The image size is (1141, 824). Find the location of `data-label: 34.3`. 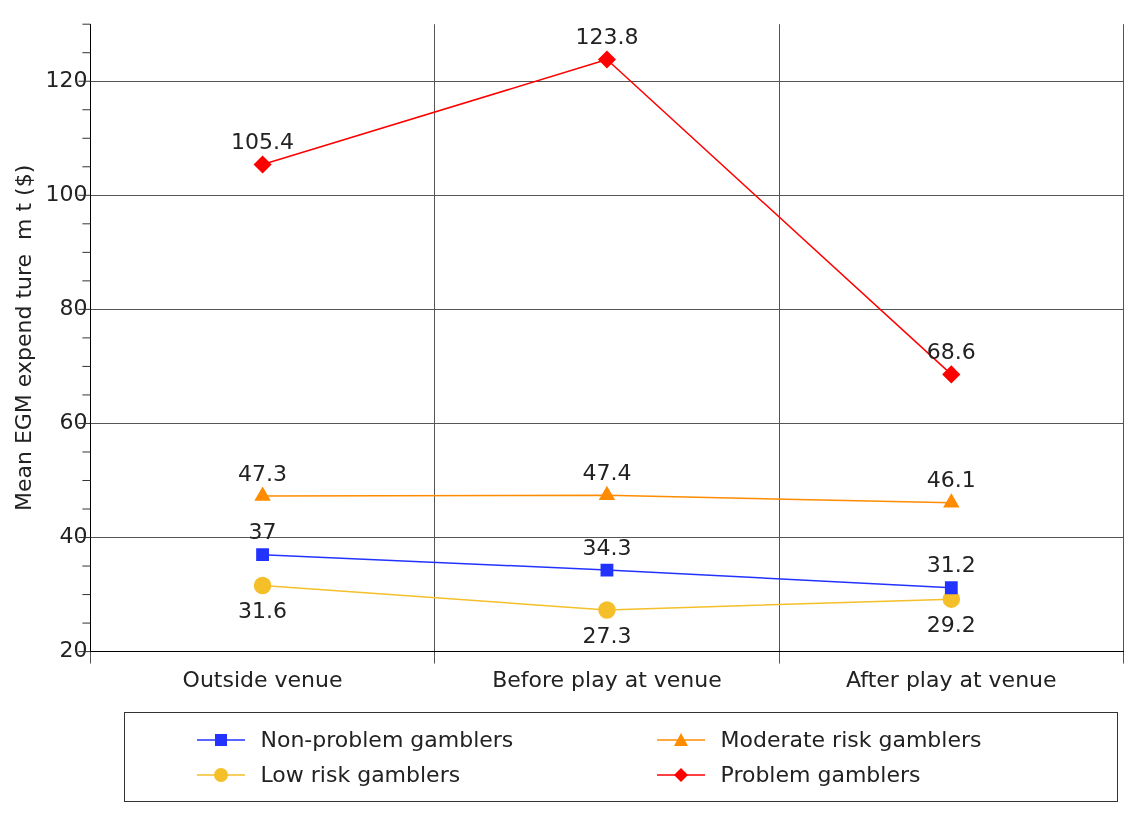

data-label: 34.3 is located at coordinates (607, 547).